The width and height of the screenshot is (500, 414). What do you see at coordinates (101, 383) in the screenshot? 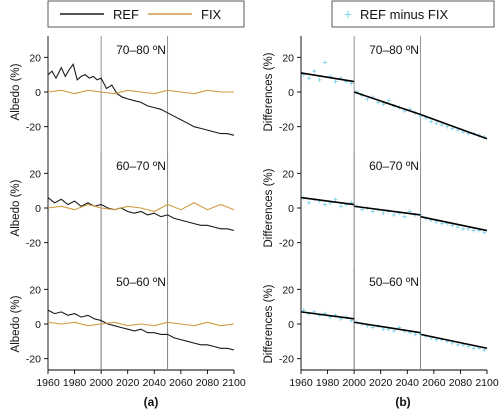
I see `x-tick-label: 2000` at bounding box center [101, 383].